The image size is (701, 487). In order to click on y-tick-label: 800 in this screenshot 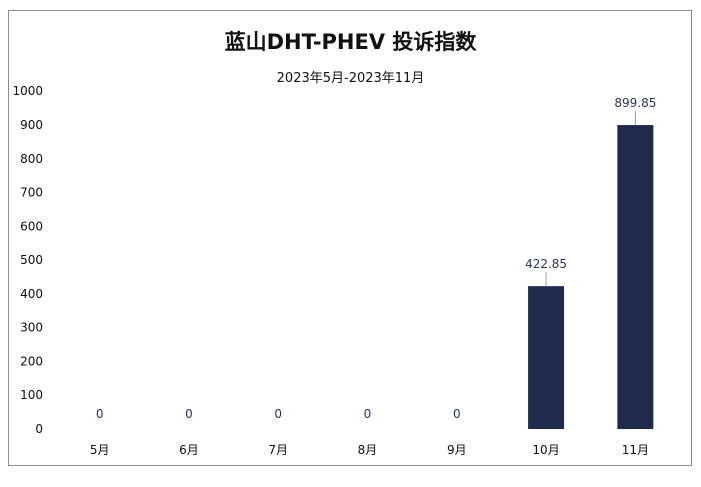, I will do `click(31, 159)`.